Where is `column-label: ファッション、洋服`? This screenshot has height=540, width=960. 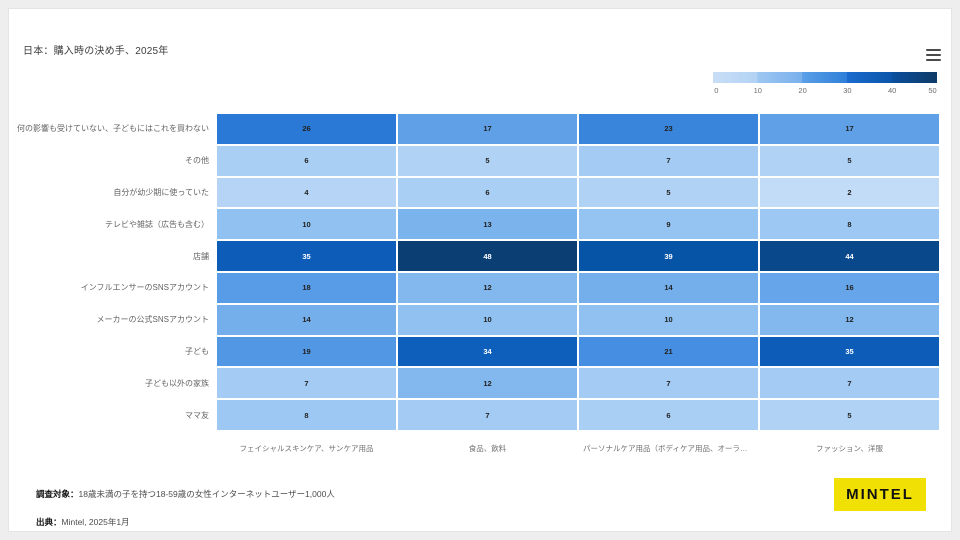 column-label: ファッション、洋服 is located at coordinates (849, 448).